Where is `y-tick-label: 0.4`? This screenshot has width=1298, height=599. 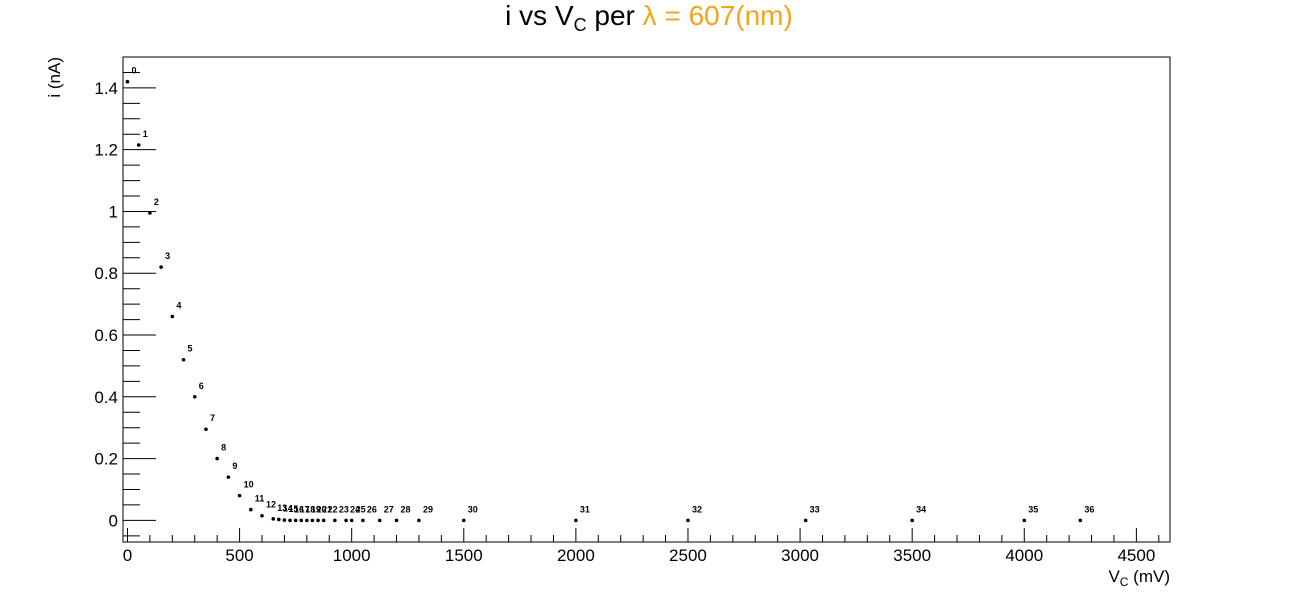
y-tick-label: 0.4 is located at coordinates (106, 397).